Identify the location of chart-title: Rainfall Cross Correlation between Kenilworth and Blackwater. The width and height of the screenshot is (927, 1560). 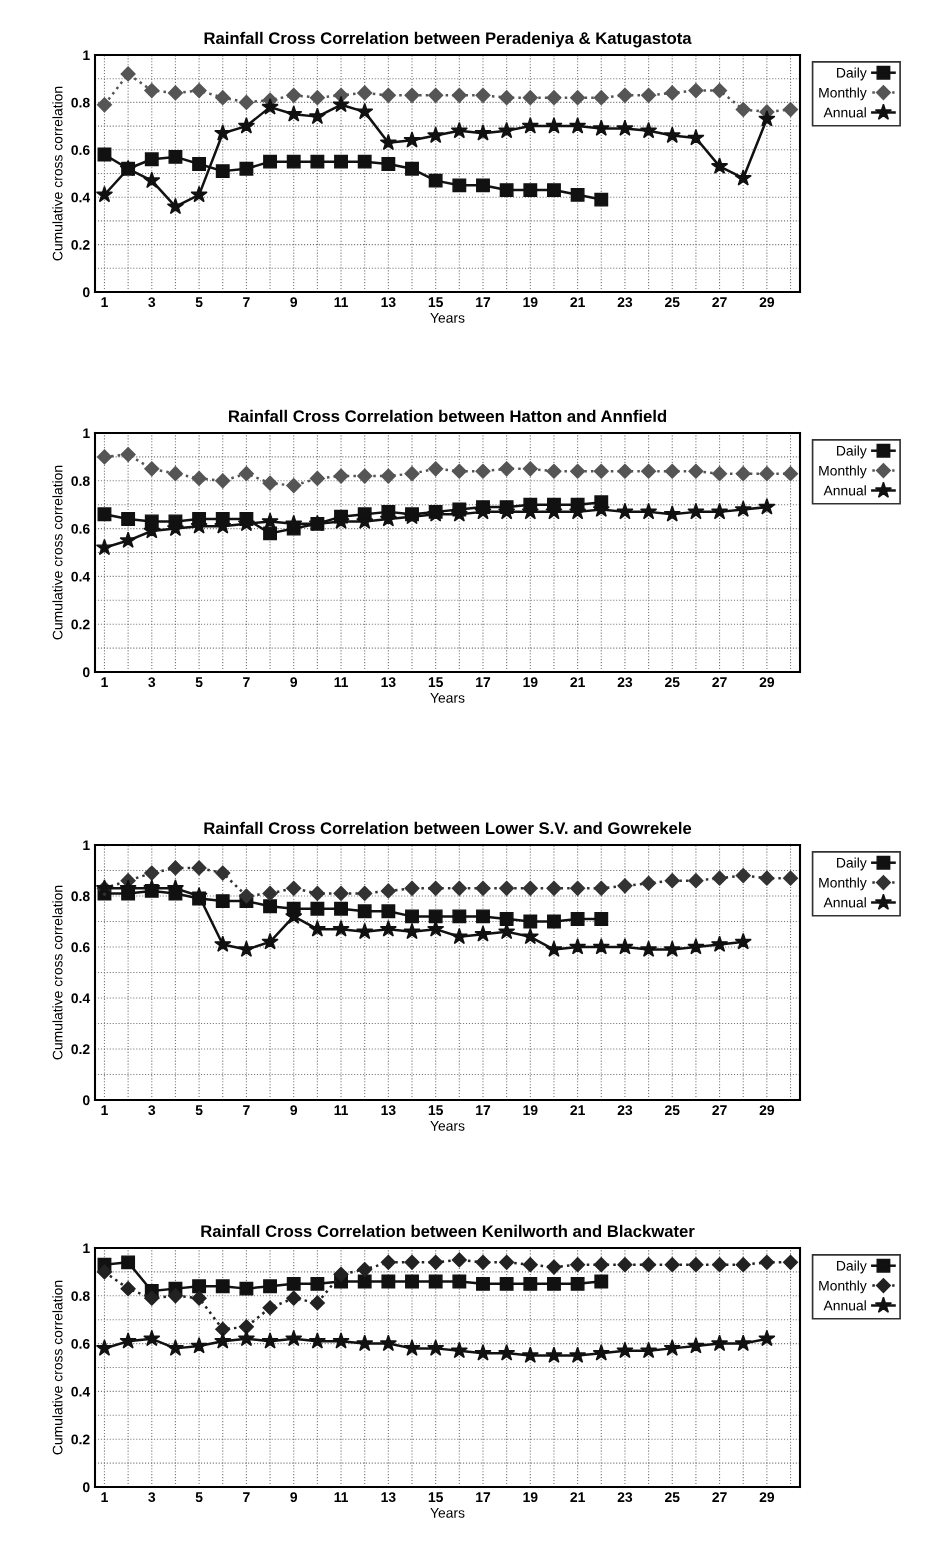
(448, 1231).